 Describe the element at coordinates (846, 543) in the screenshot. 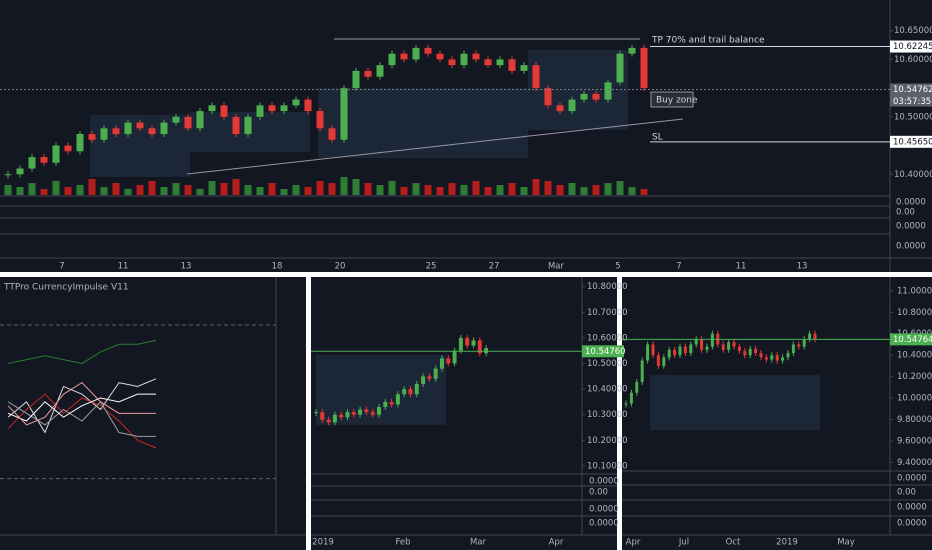

I see `x-tick-label: May` at that location.